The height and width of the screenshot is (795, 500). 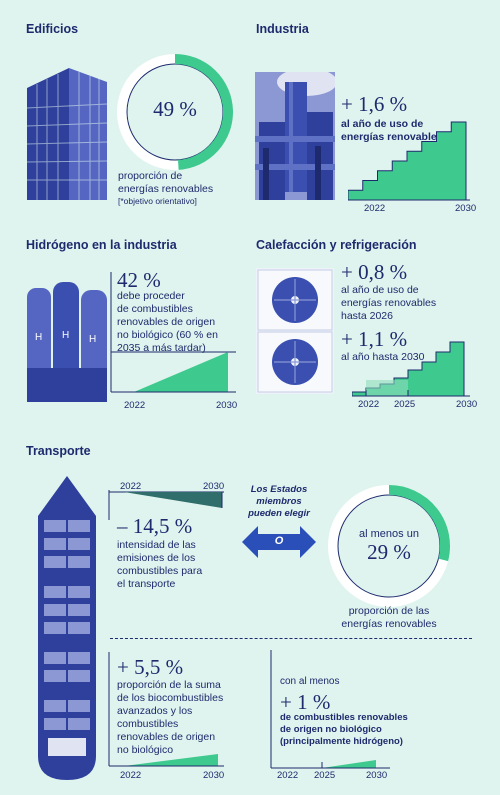 I want to click on heating-x-end: 2030, so click(x=467, y=404).